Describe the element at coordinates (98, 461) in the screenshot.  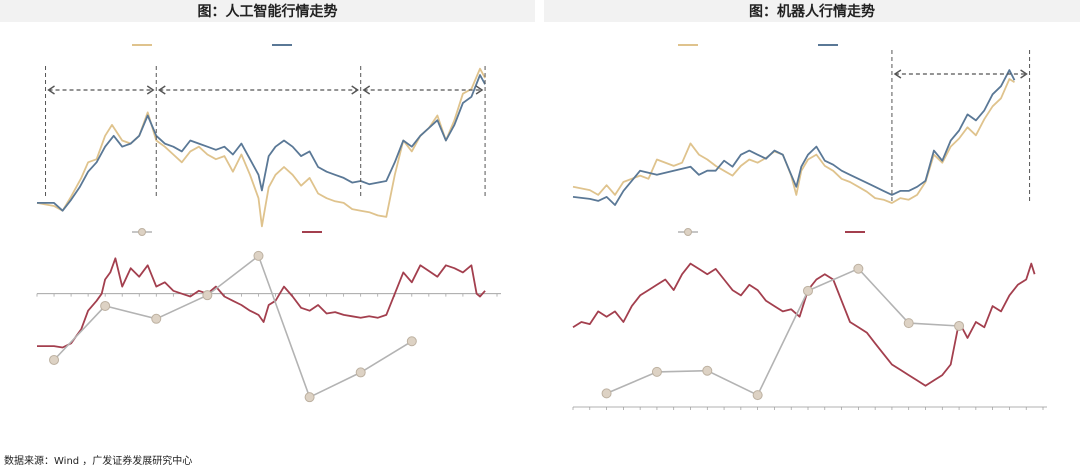
I see `data-source: 数据来源：Wind ，广发证券发展研究中心` at that location.